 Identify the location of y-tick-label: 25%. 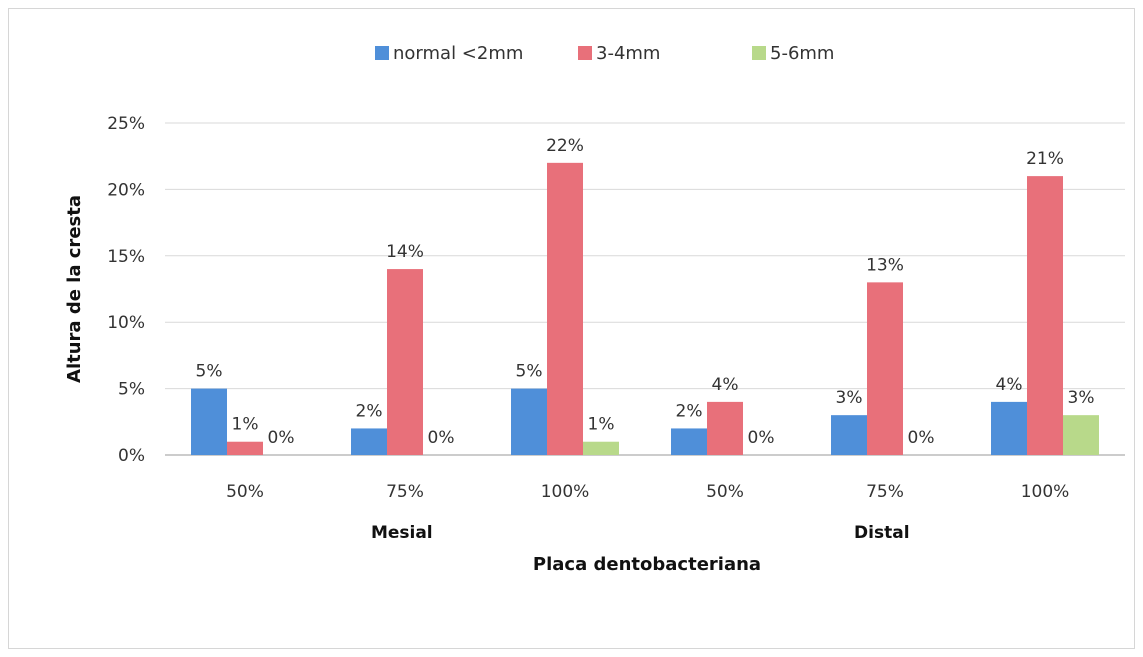
(126, 124).